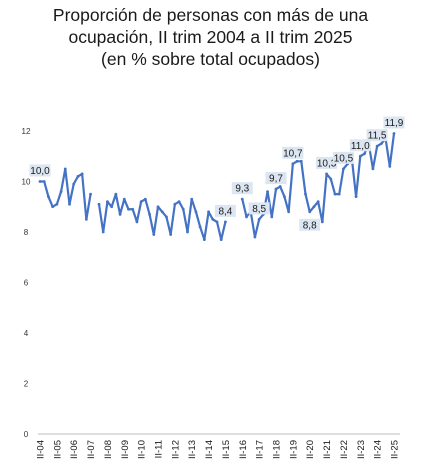  I want to click on data-label-text: 10,0, so click(40, 171).